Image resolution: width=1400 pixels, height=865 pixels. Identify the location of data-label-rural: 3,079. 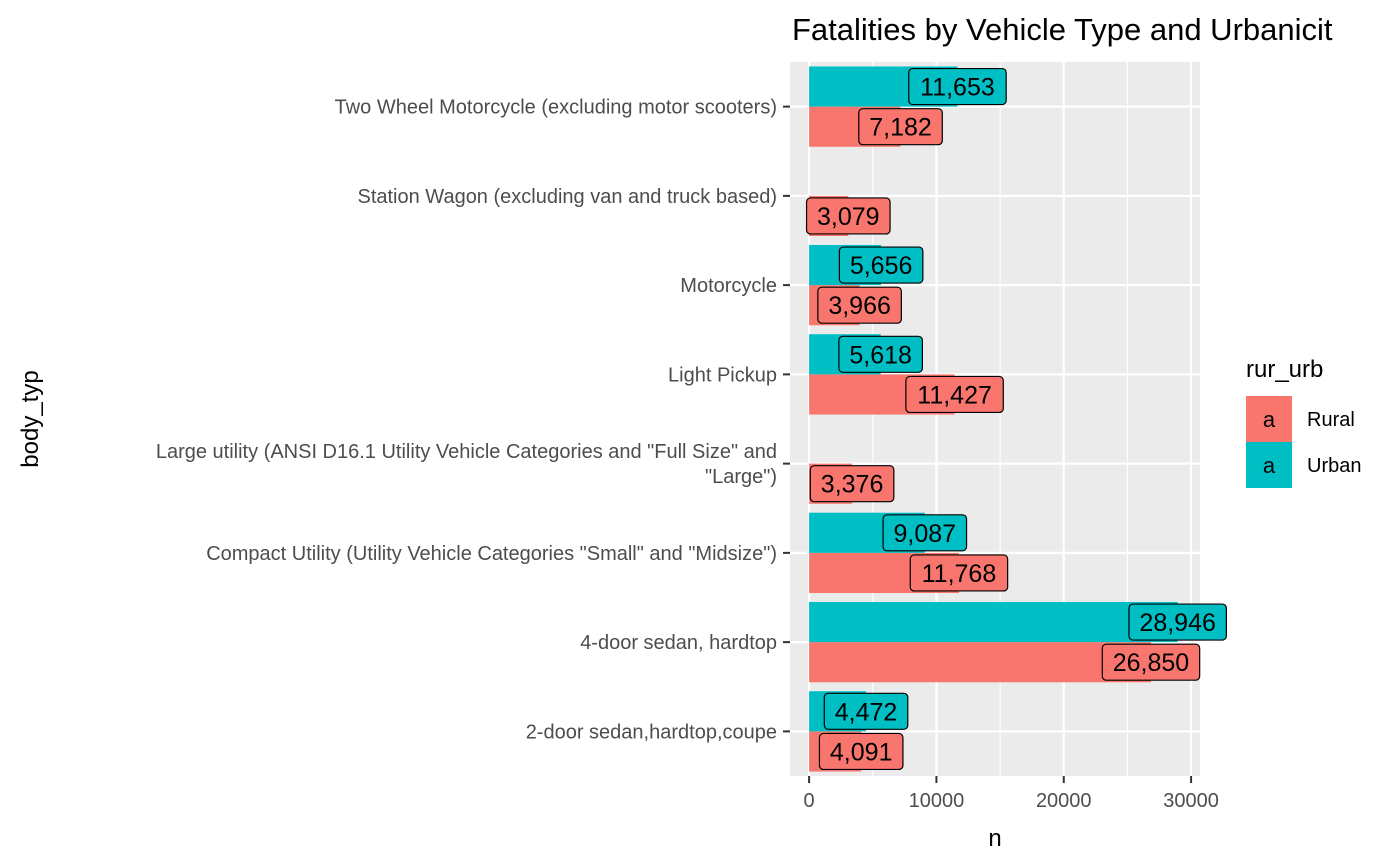
(848, 216).